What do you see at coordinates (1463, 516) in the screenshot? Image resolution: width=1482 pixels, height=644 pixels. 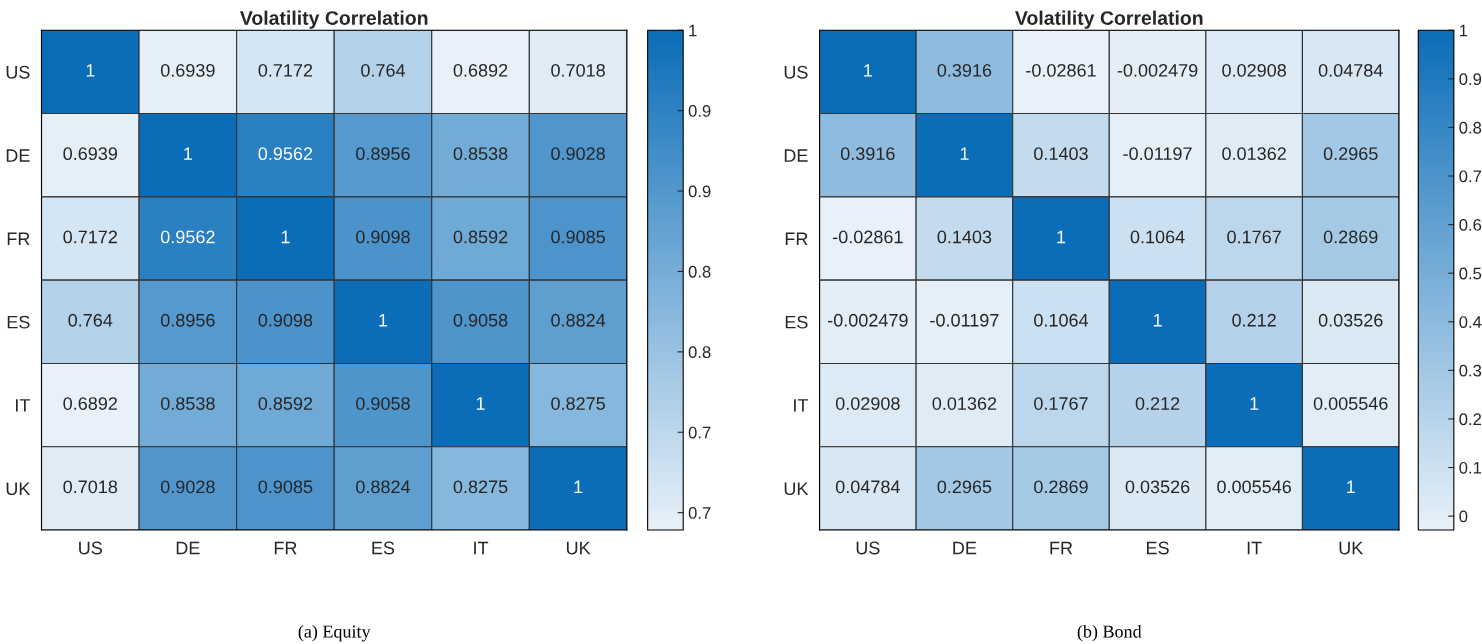 I see `color-bar-label: 0` at bounding box center [1463, 516].